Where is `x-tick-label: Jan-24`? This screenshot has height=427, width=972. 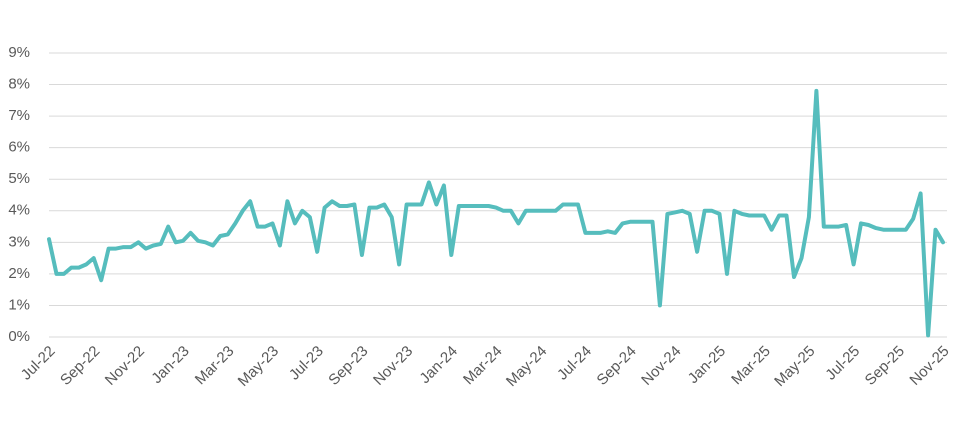
x-tick-label: Jan-24 is located at coordinates (438, 365).